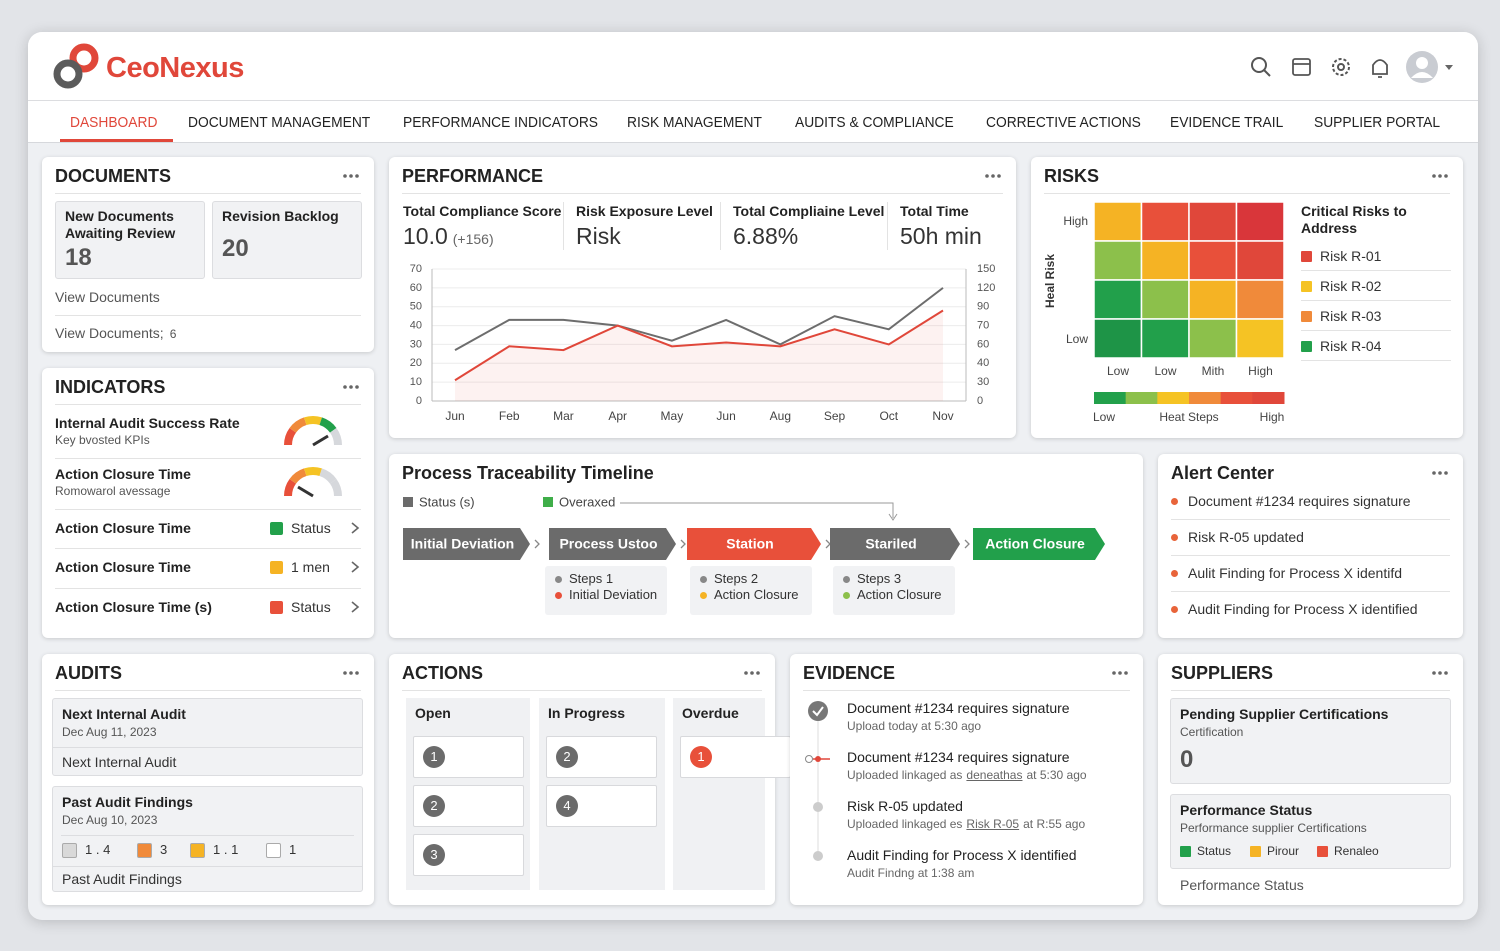 The height and width of the screenshot is (951, 1500). I want to click on nav-item: DASHBOARD, so click(114, 122).